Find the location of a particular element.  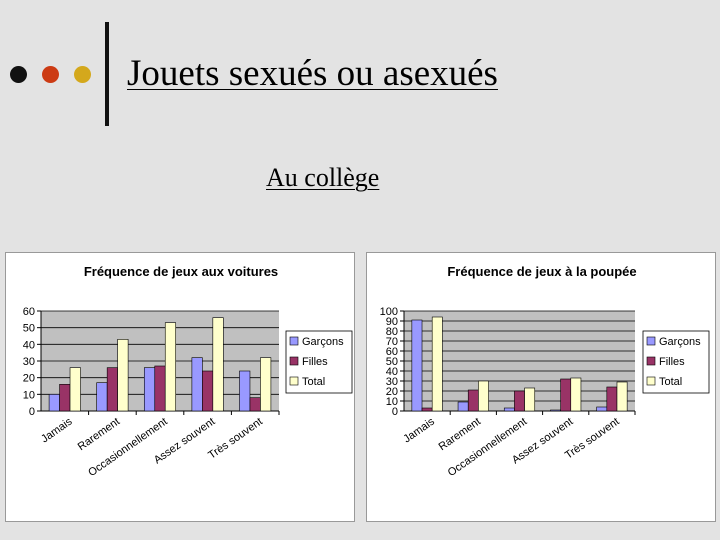

slide-subtitle: Au collège is located at coordinates (323, 177).